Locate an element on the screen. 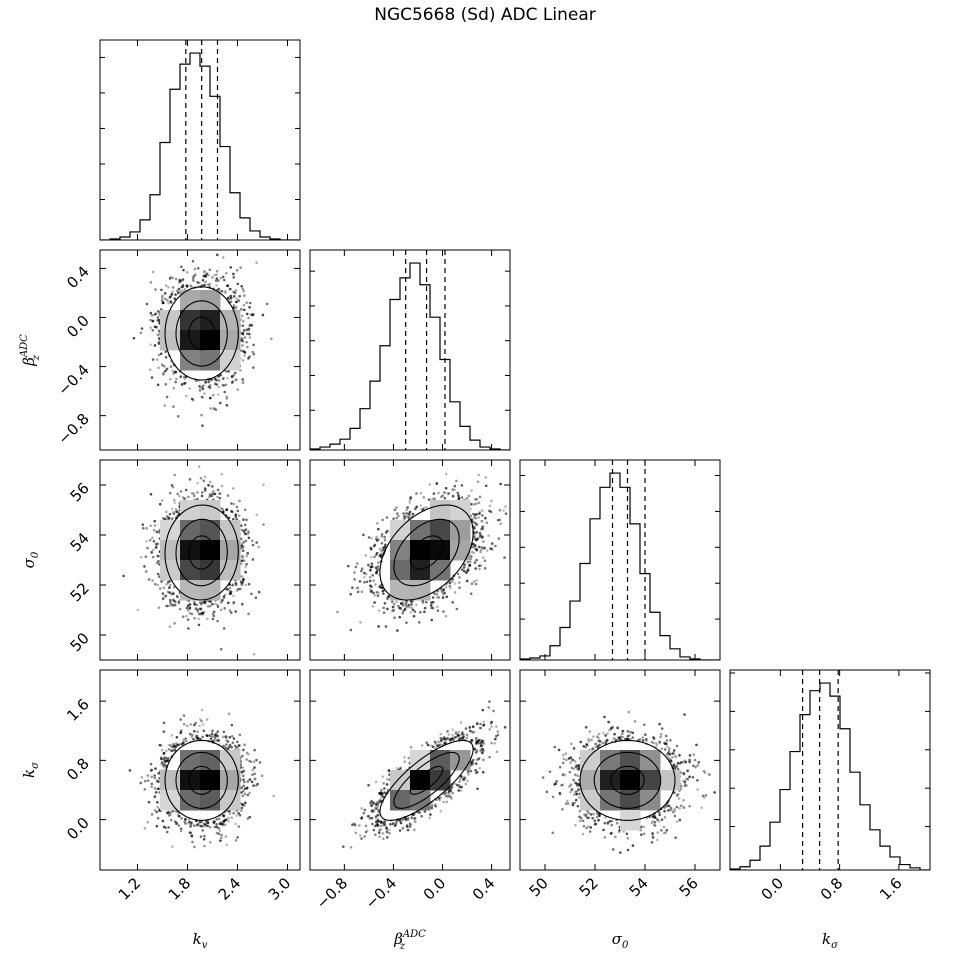  yaxis-label-2: σ0 is located at coordinates (30, 559).